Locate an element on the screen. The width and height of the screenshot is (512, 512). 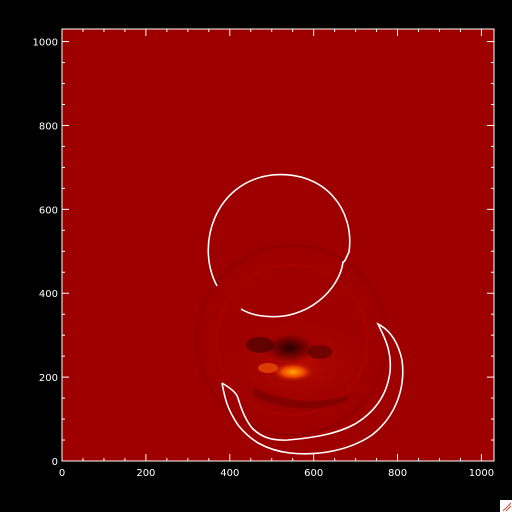
upper-contour is located at coordinates (279, 245).